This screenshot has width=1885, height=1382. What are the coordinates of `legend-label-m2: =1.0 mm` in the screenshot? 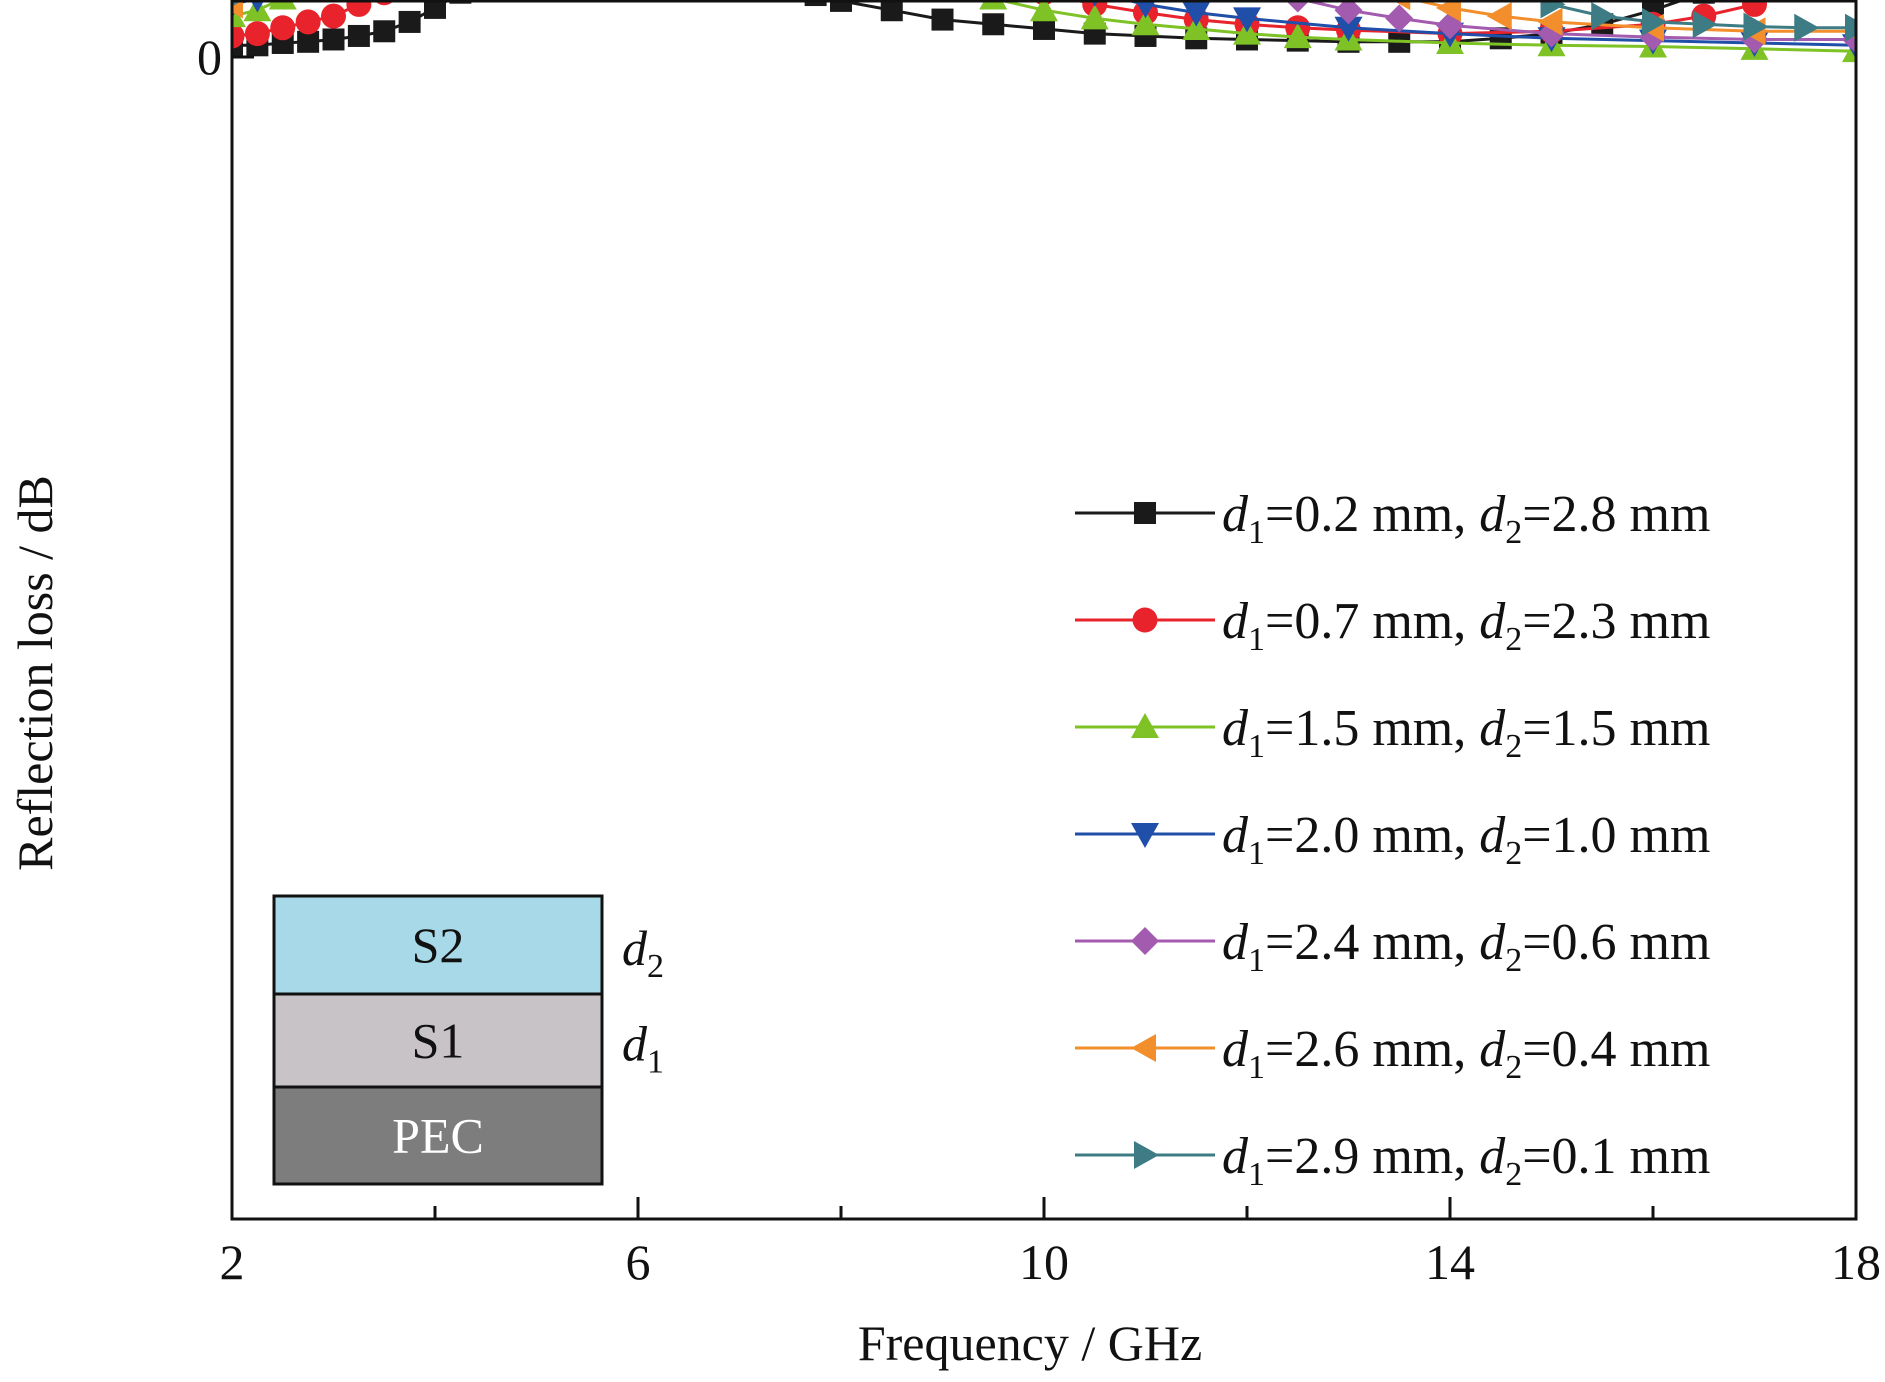 It's located at (1616, 835).